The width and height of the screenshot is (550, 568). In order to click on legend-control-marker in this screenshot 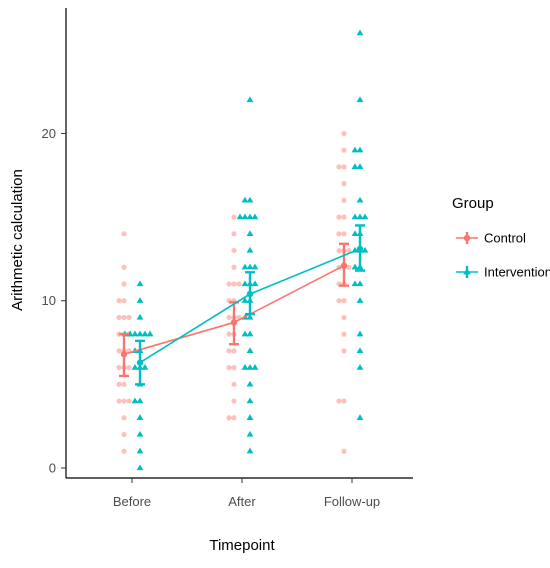, I will do `click(467, 238)`.